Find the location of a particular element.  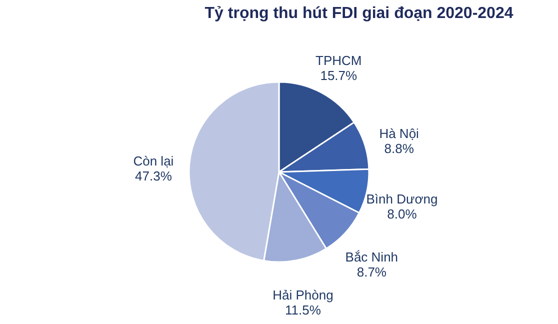

data-label: 15.7% is located at coordinates (339, 76).